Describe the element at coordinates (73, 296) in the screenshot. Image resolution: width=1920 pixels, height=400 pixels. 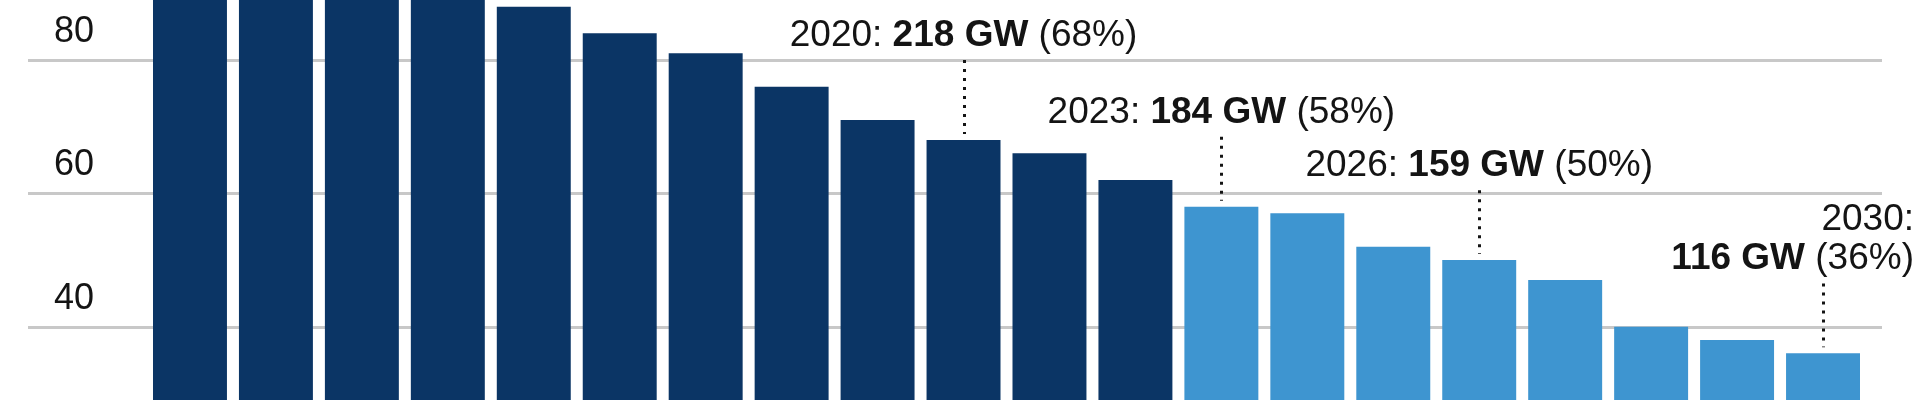
I see `y-tick-label: 40` at that location.